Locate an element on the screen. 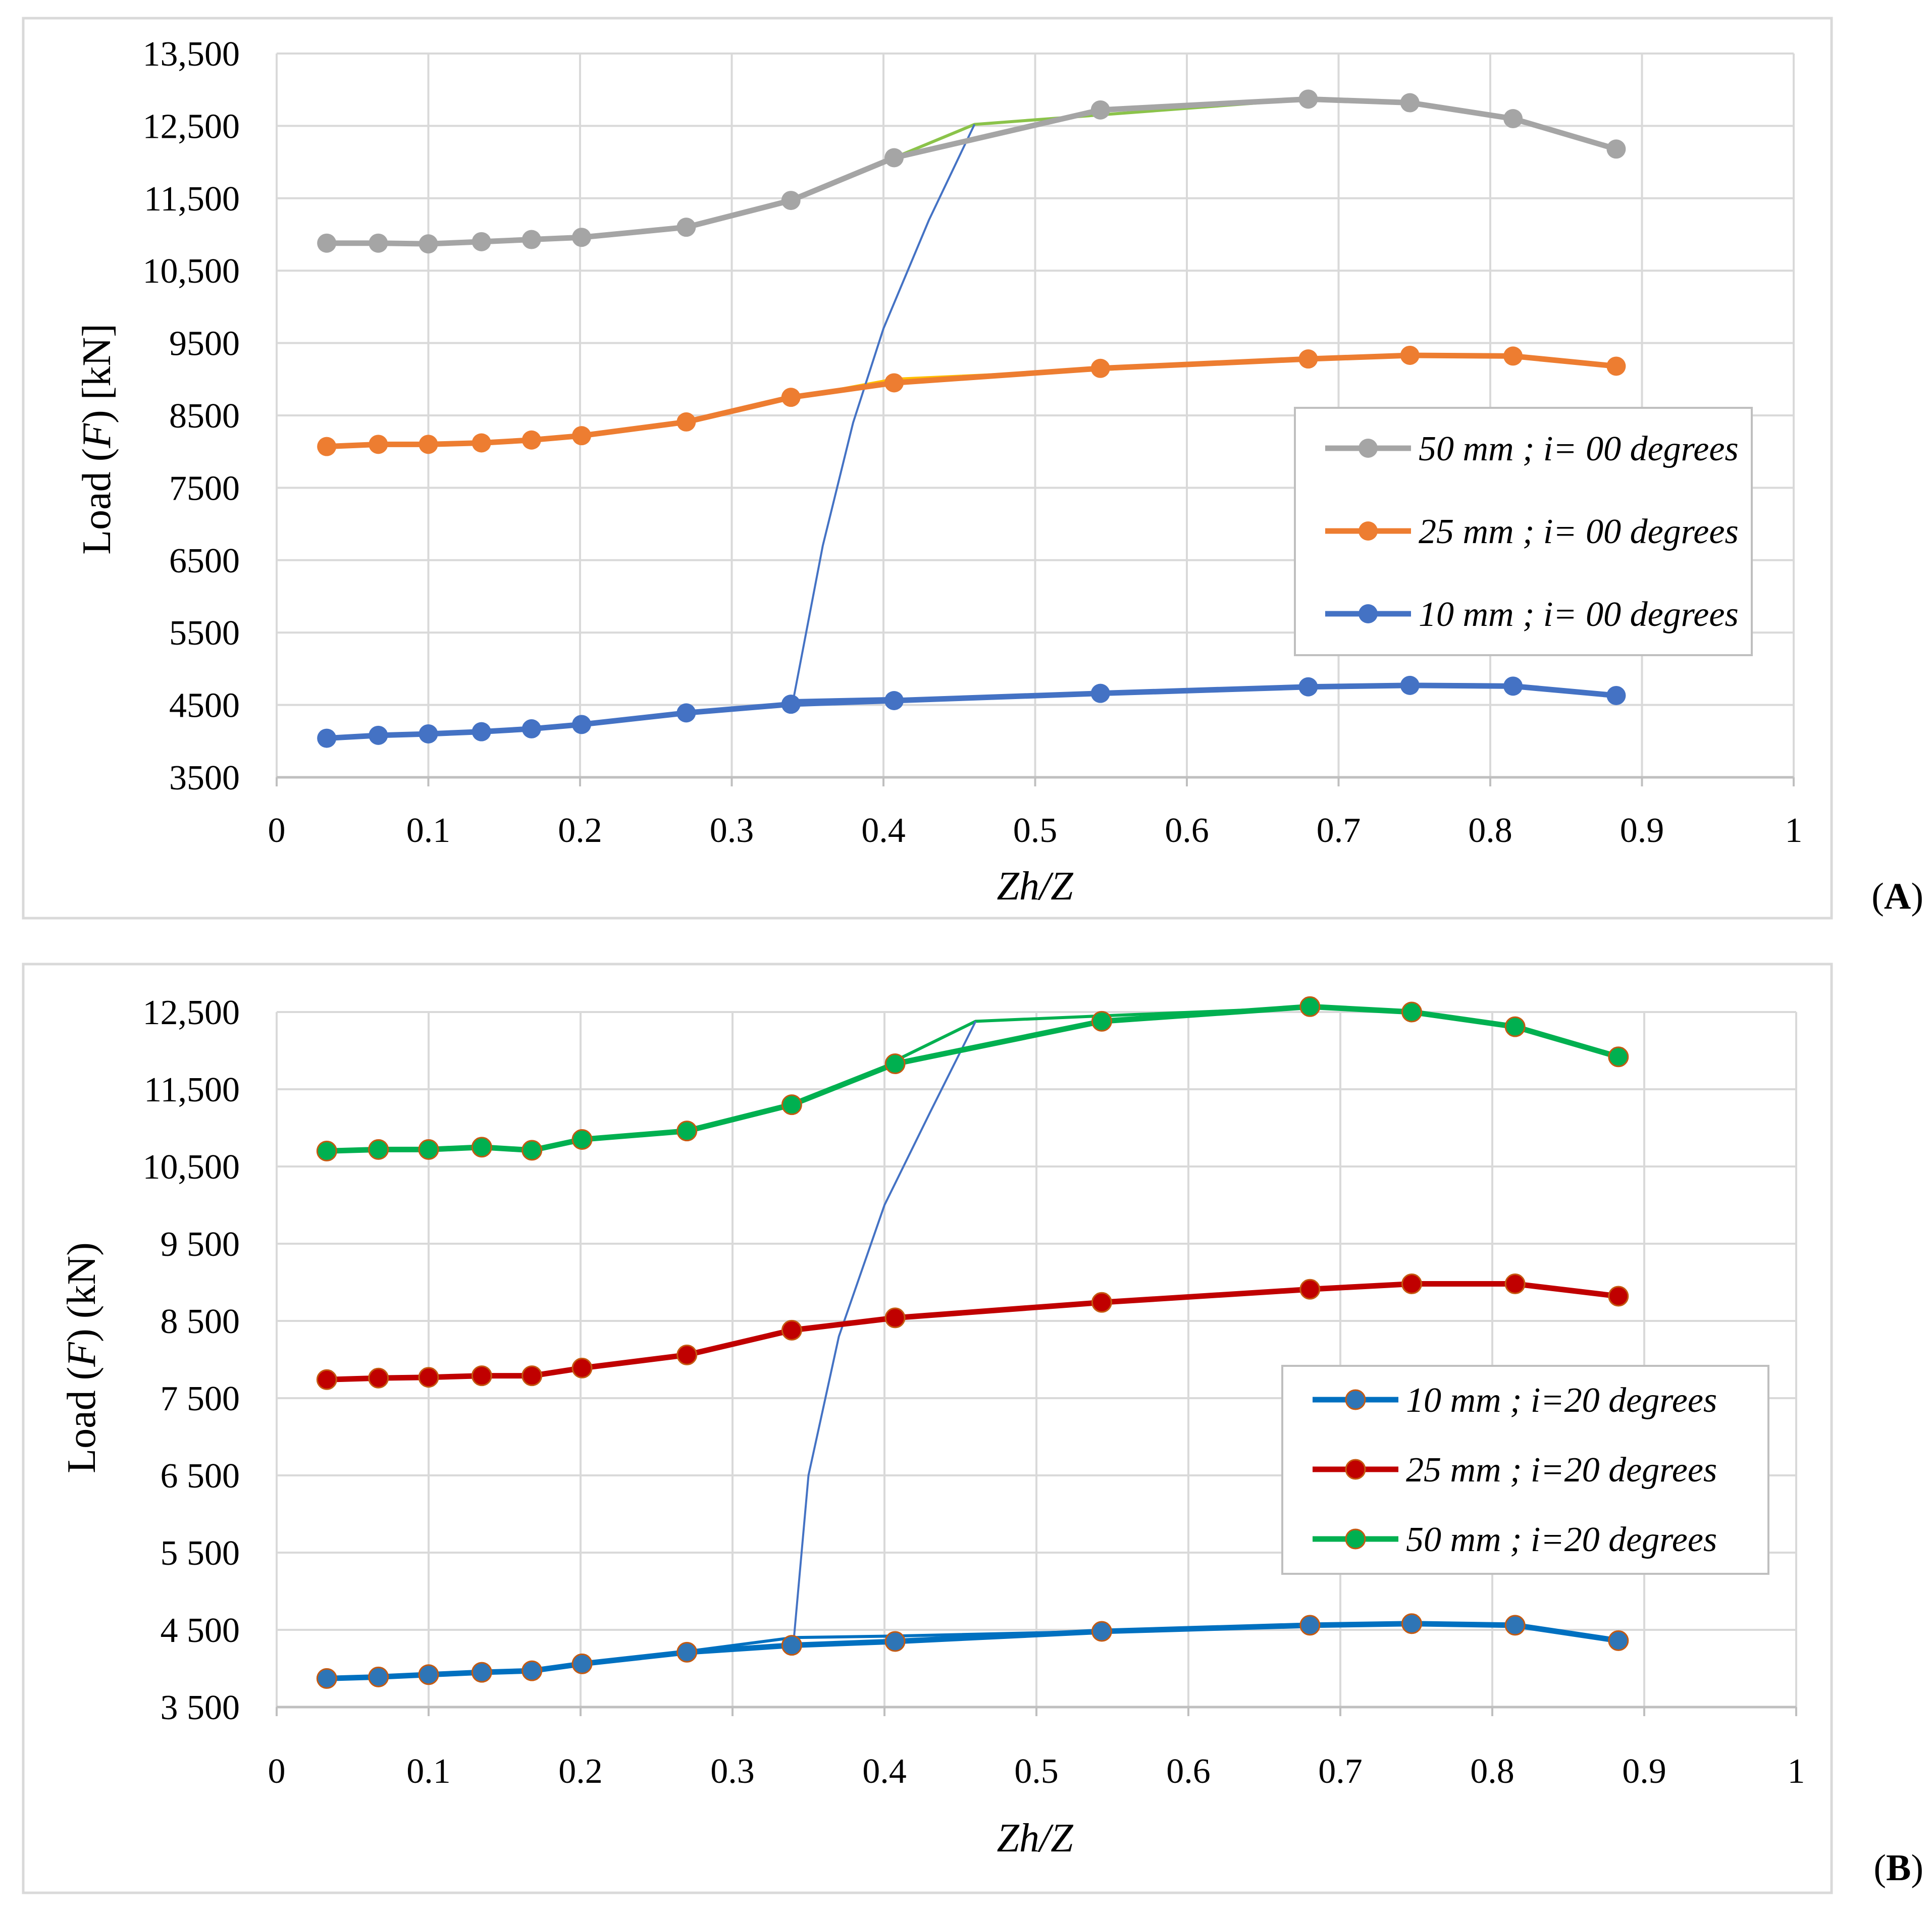 The image size is (1932, 1912). panel-a-ytick-label: 5500 is located at coordinates (205, 633).